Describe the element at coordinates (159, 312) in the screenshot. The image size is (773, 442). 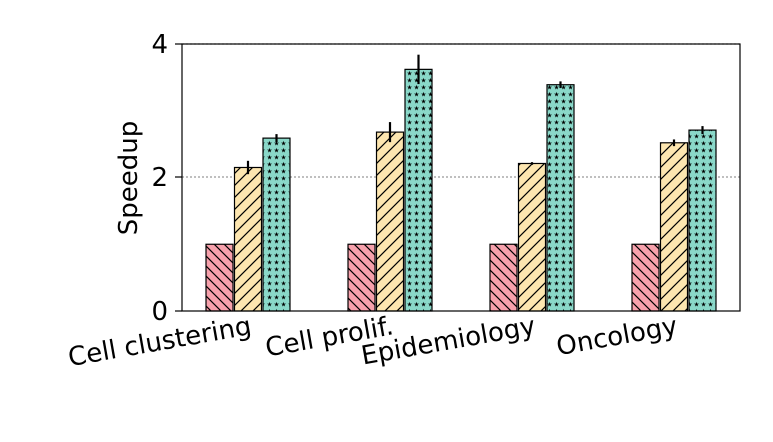
I see `y-tick-label-0: 0` at that location.